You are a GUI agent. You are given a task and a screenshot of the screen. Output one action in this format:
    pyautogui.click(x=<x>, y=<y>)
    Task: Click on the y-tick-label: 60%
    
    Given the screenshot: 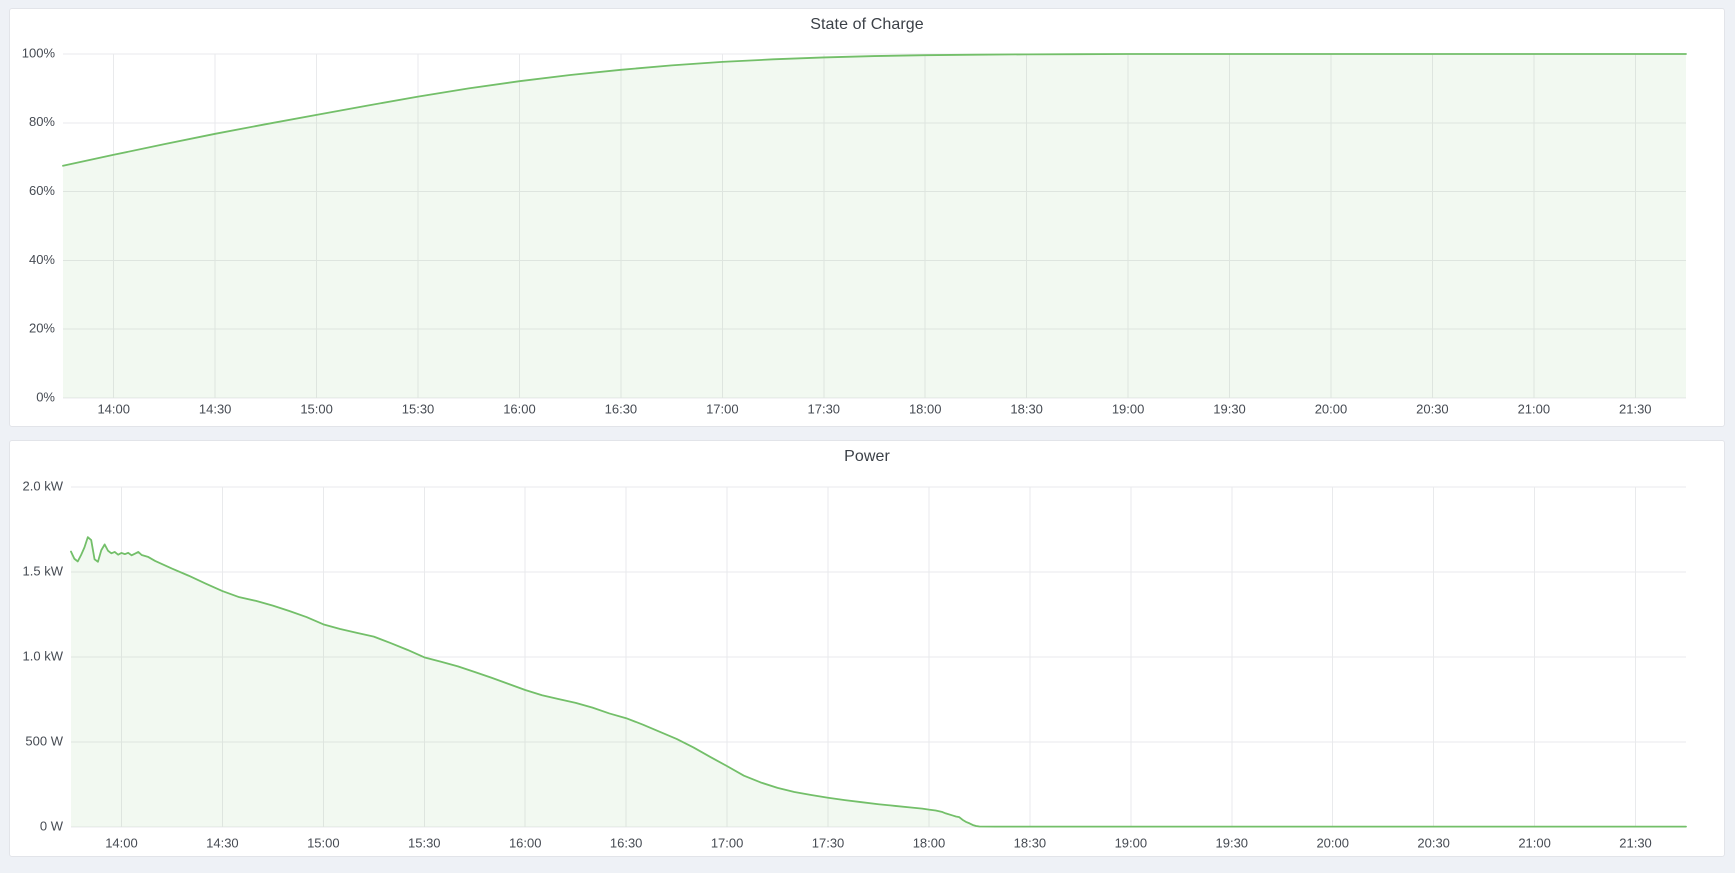 What is the action you would take?
    pyautogui.click(x=42, y=190)
    